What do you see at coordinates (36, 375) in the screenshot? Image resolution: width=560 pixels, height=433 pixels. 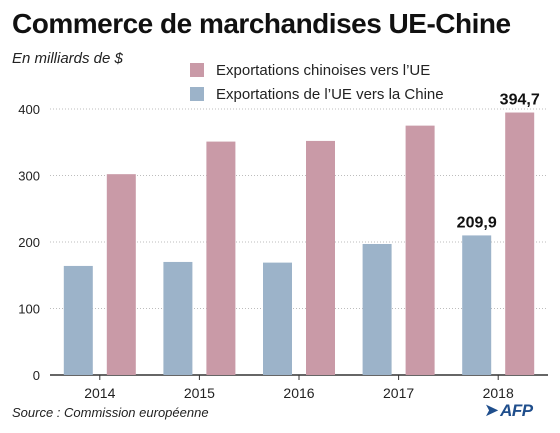 I see `y-tick-label: 0` at bounding box center [36, 375].